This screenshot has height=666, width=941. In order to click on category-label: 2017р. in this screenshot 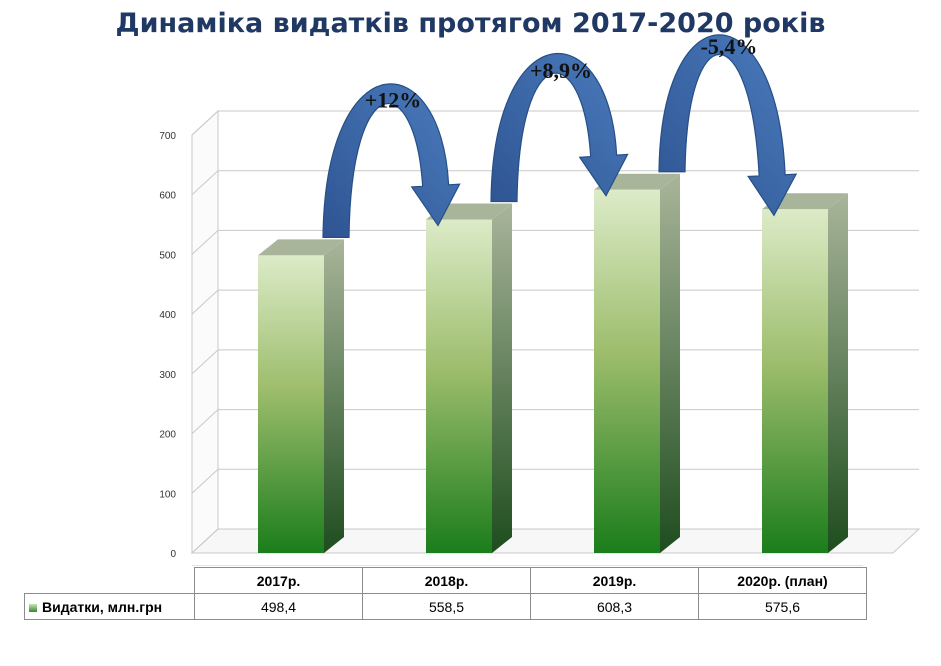, I will do `click(278, 580)`.